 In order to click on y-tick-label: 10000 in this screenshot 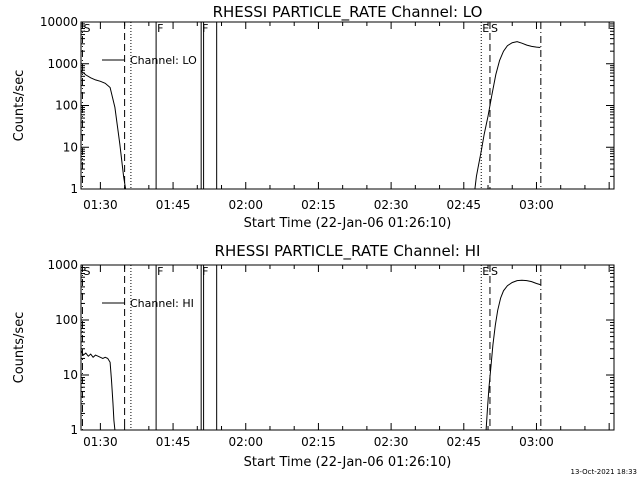, I will do `click(59, 22)`.